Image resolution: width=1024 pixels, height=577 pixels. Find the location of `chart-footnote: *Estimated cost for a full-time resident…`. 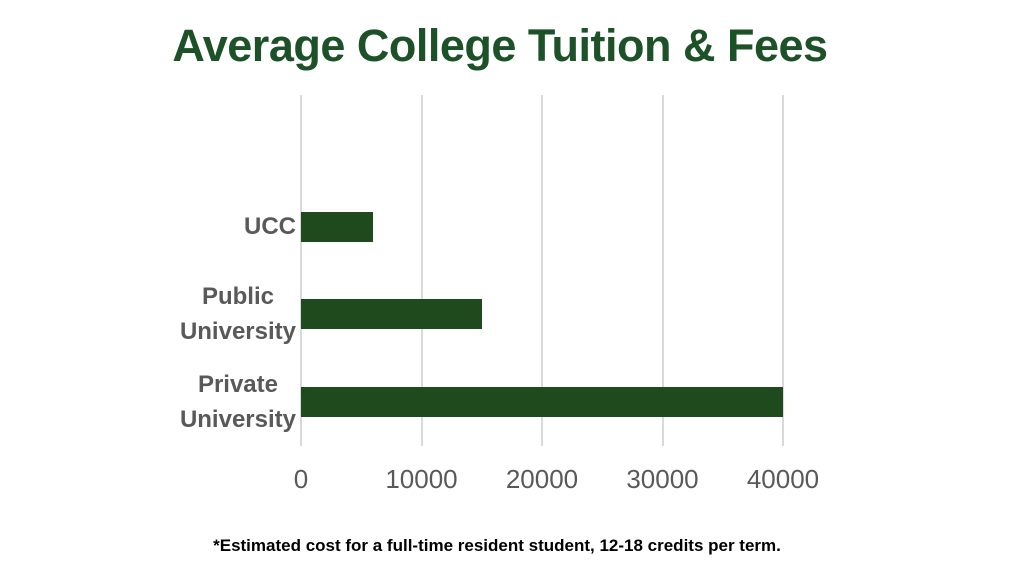

chart-footnote: *Estimated cost for a full-time resident… is located at coordinates (497, 545).